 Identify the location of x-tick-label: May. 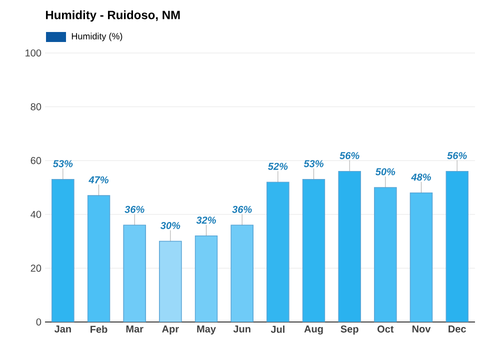
(206, 330).